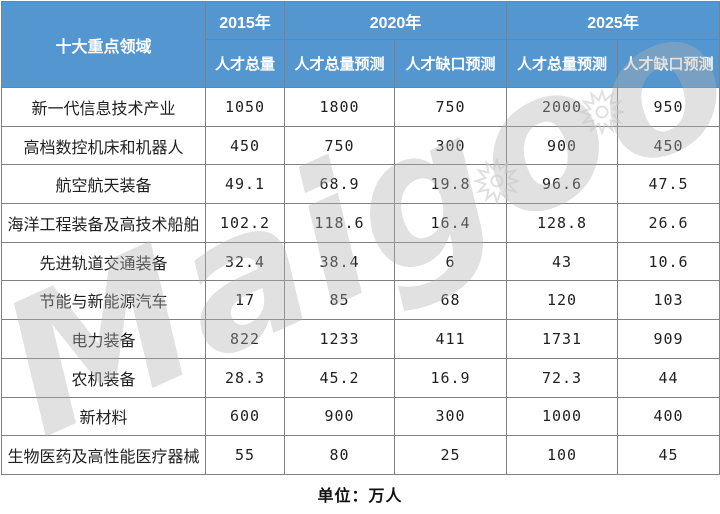  I want to click on row-label: 先进轨道交通装备, so click(103, 261).